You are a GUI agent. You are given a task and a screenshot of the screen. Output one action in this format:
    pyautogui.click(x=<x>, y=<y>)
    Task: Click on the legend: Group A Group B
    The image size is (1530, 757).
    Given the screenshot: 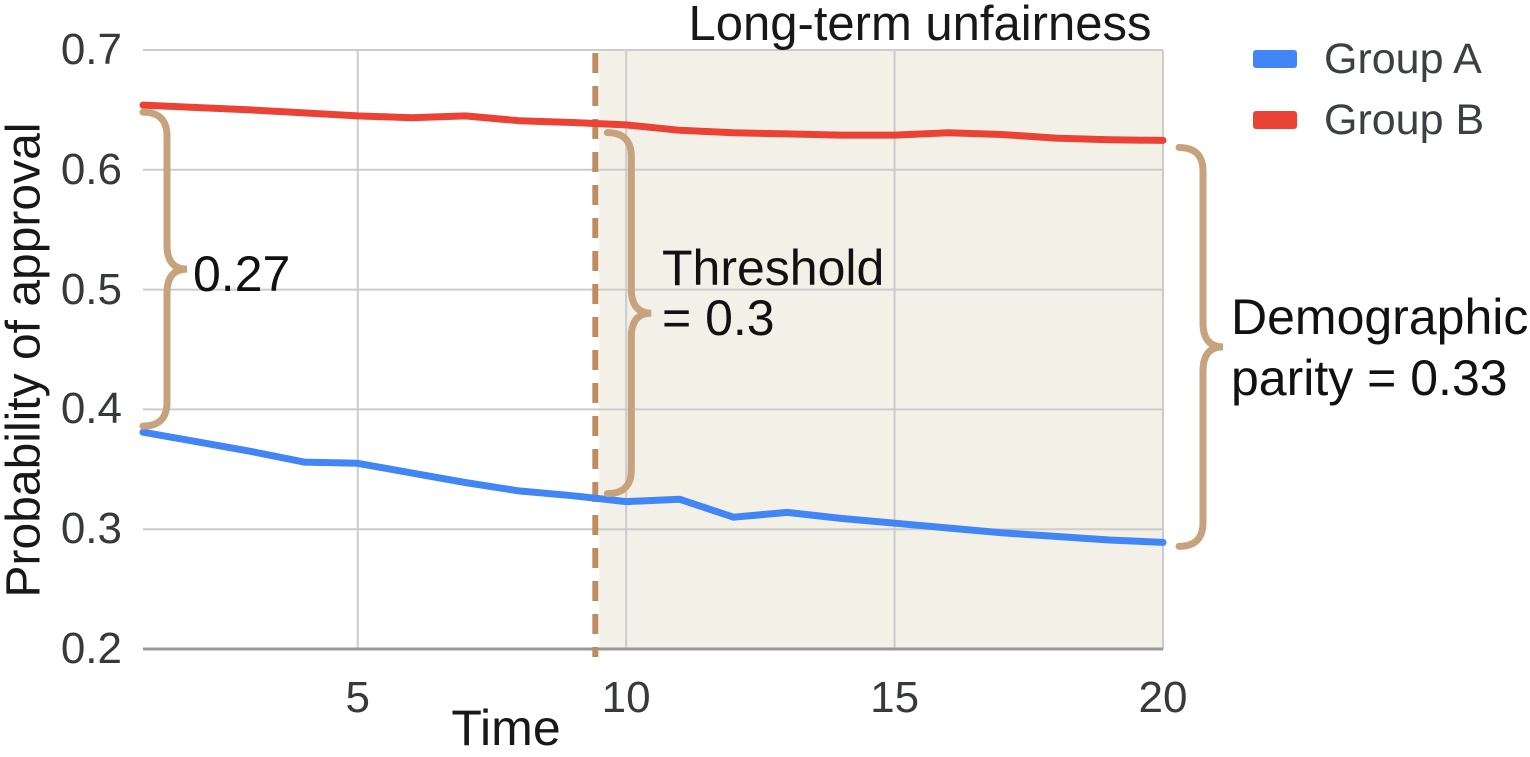 What is the action you would take?
    pyautogui.click(x=1368, y=96)
    